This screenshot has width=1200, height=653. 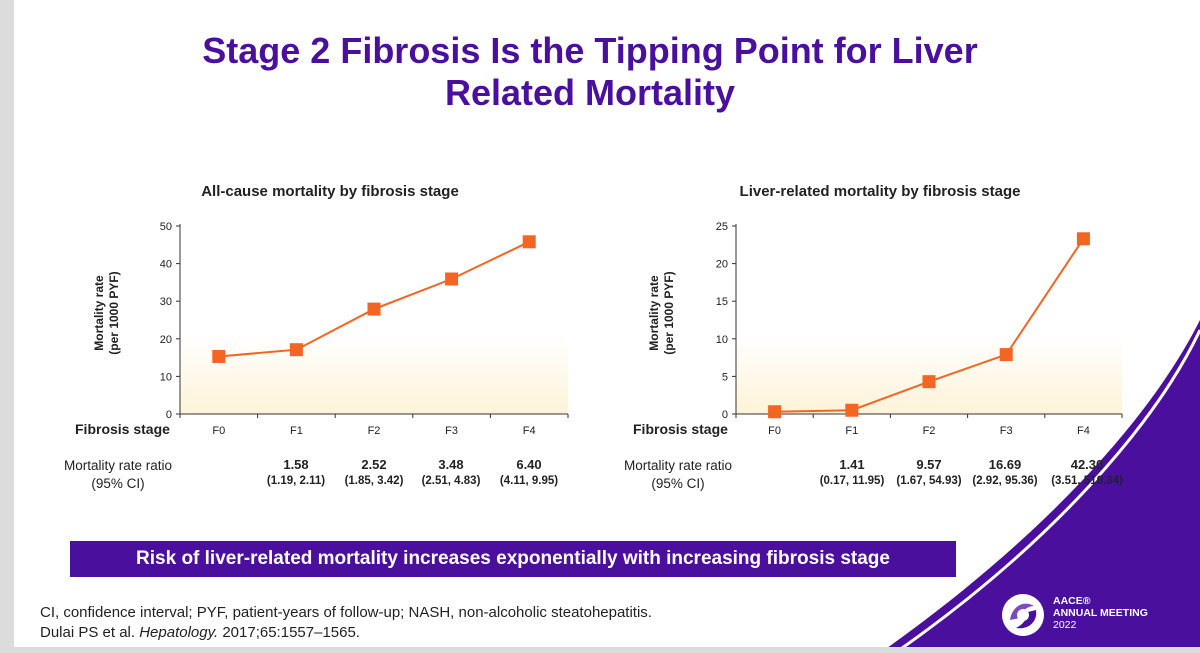 What do you see at coordinates (680, 429) in the screenshot?
I see `chart-2-fibrosis-stage-label: Fibrosis stage` at bounding box center [680, 429].